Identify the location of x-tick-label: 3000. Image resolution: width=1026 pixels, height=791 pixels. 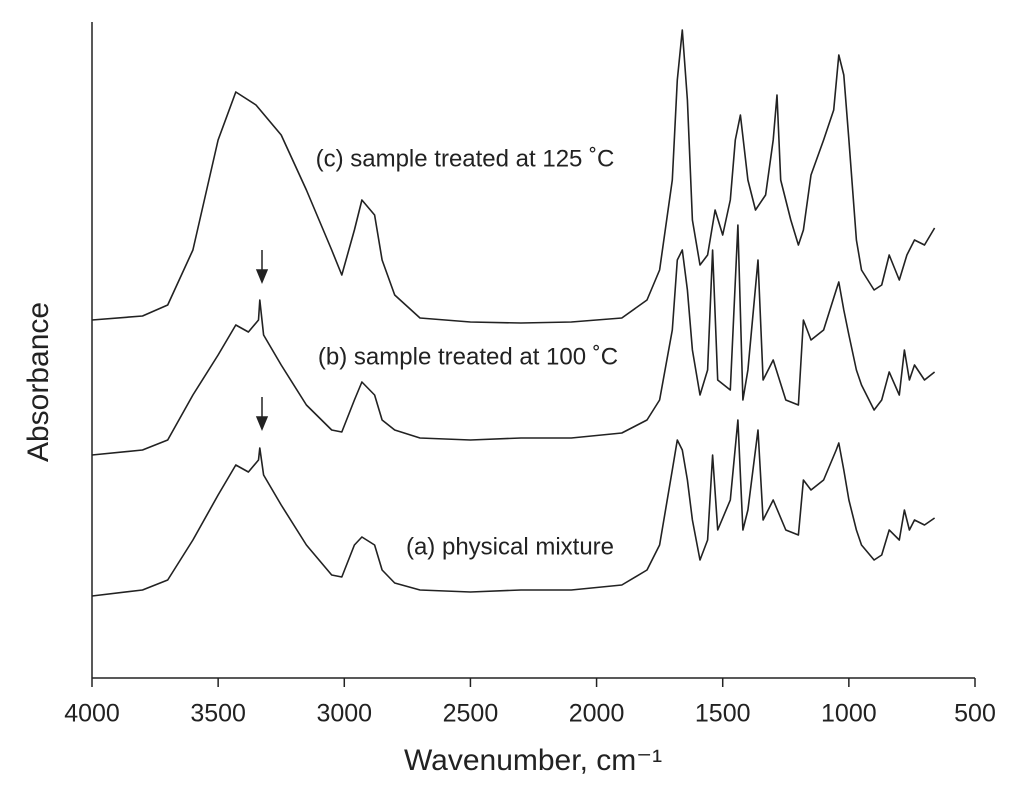
(344, 714).